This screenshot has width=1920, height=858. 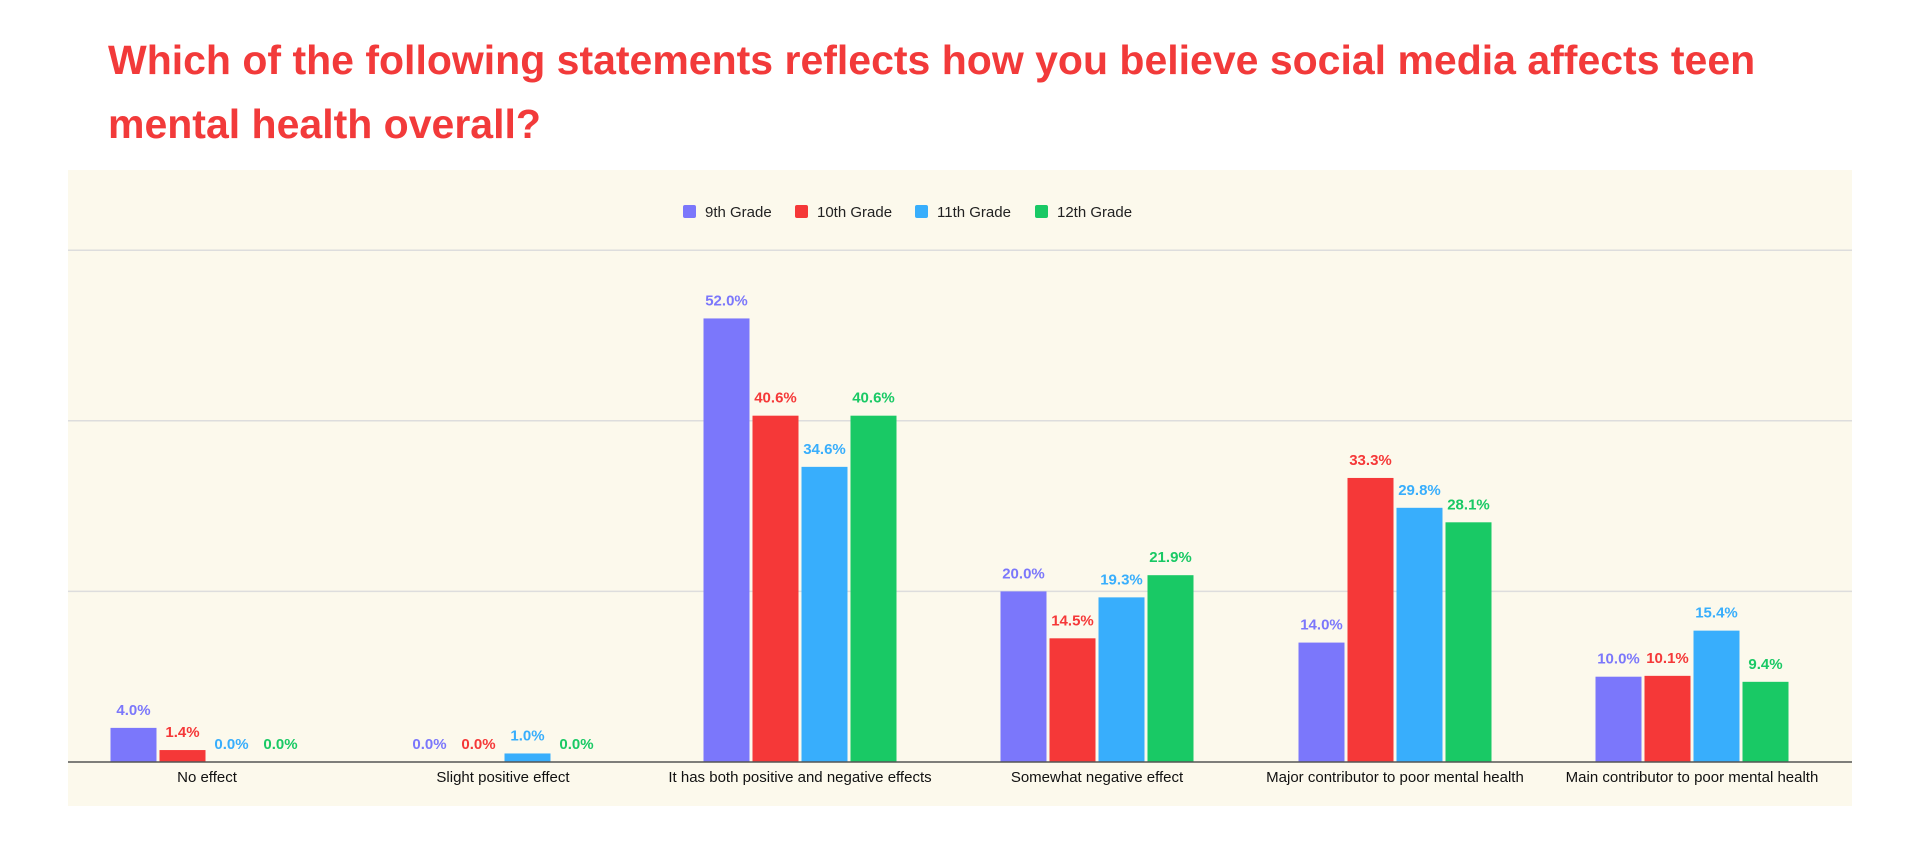 What do you see at coordinates (1419, 490) in the screenshot?
I see `data-label: 29.8%` at bounding box center [1419, 490].